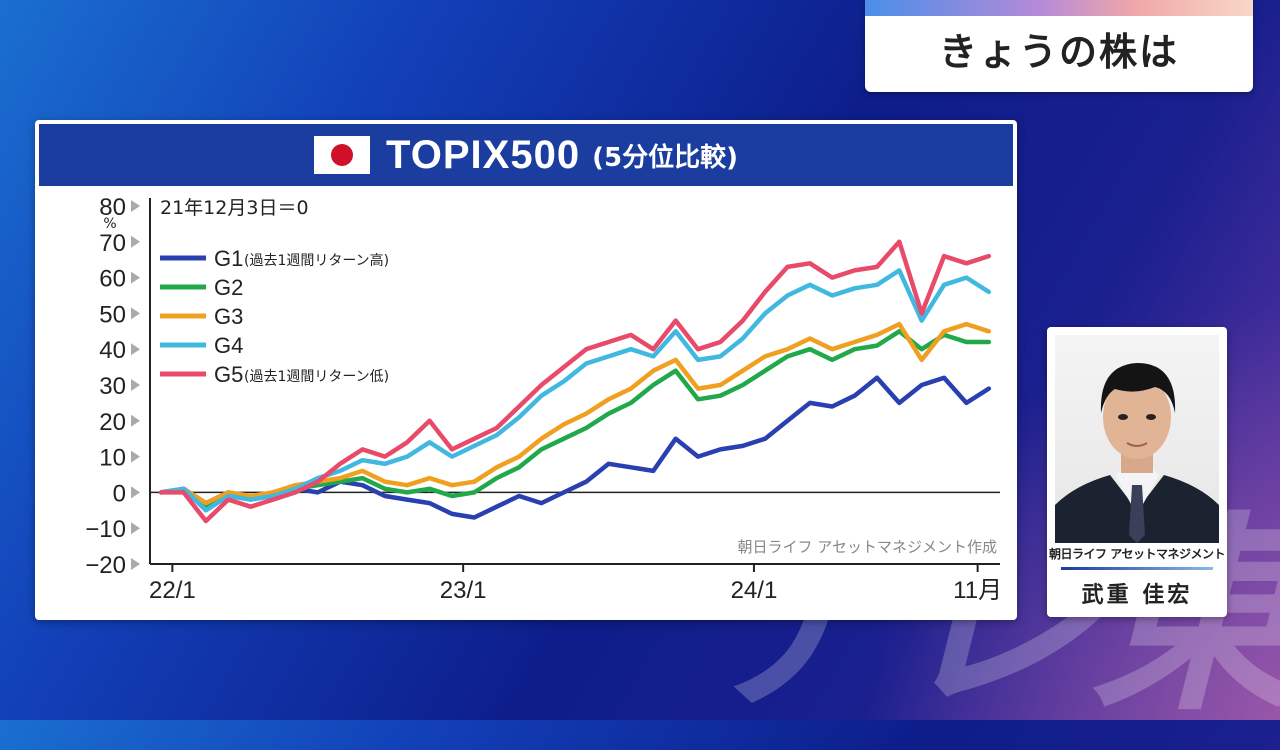  Describe the element at coordinates (119, 493) in the screenshot. I see `y-tick-label: 0` at that location.